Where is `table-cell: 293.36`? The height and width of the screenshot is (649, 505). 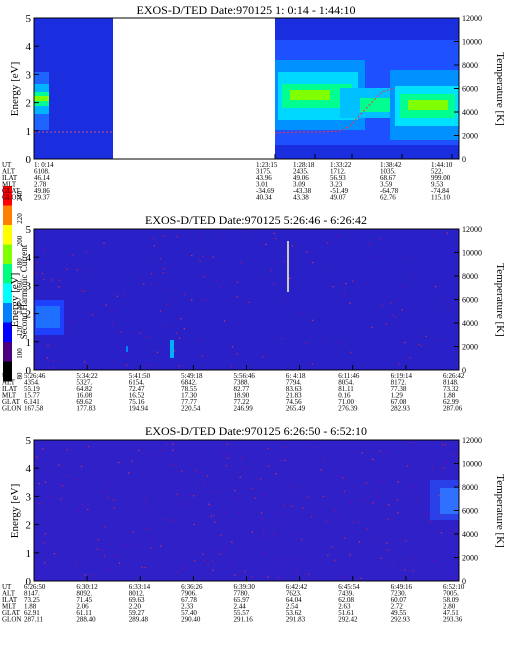
table-cell: 293.36 is located at coordinates (453, 620).